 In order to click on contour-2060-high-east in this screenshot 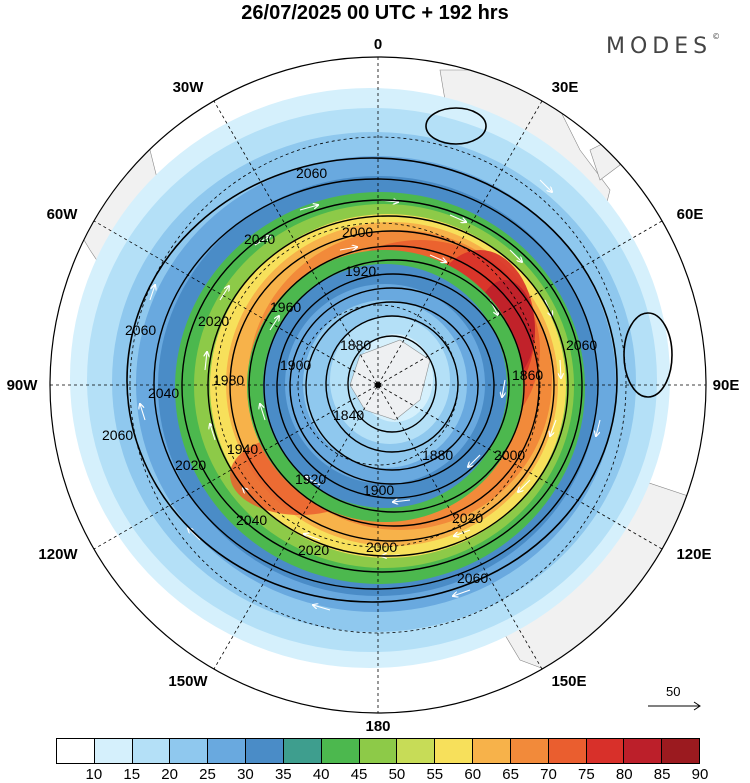, I will do `click(648, 355)`.